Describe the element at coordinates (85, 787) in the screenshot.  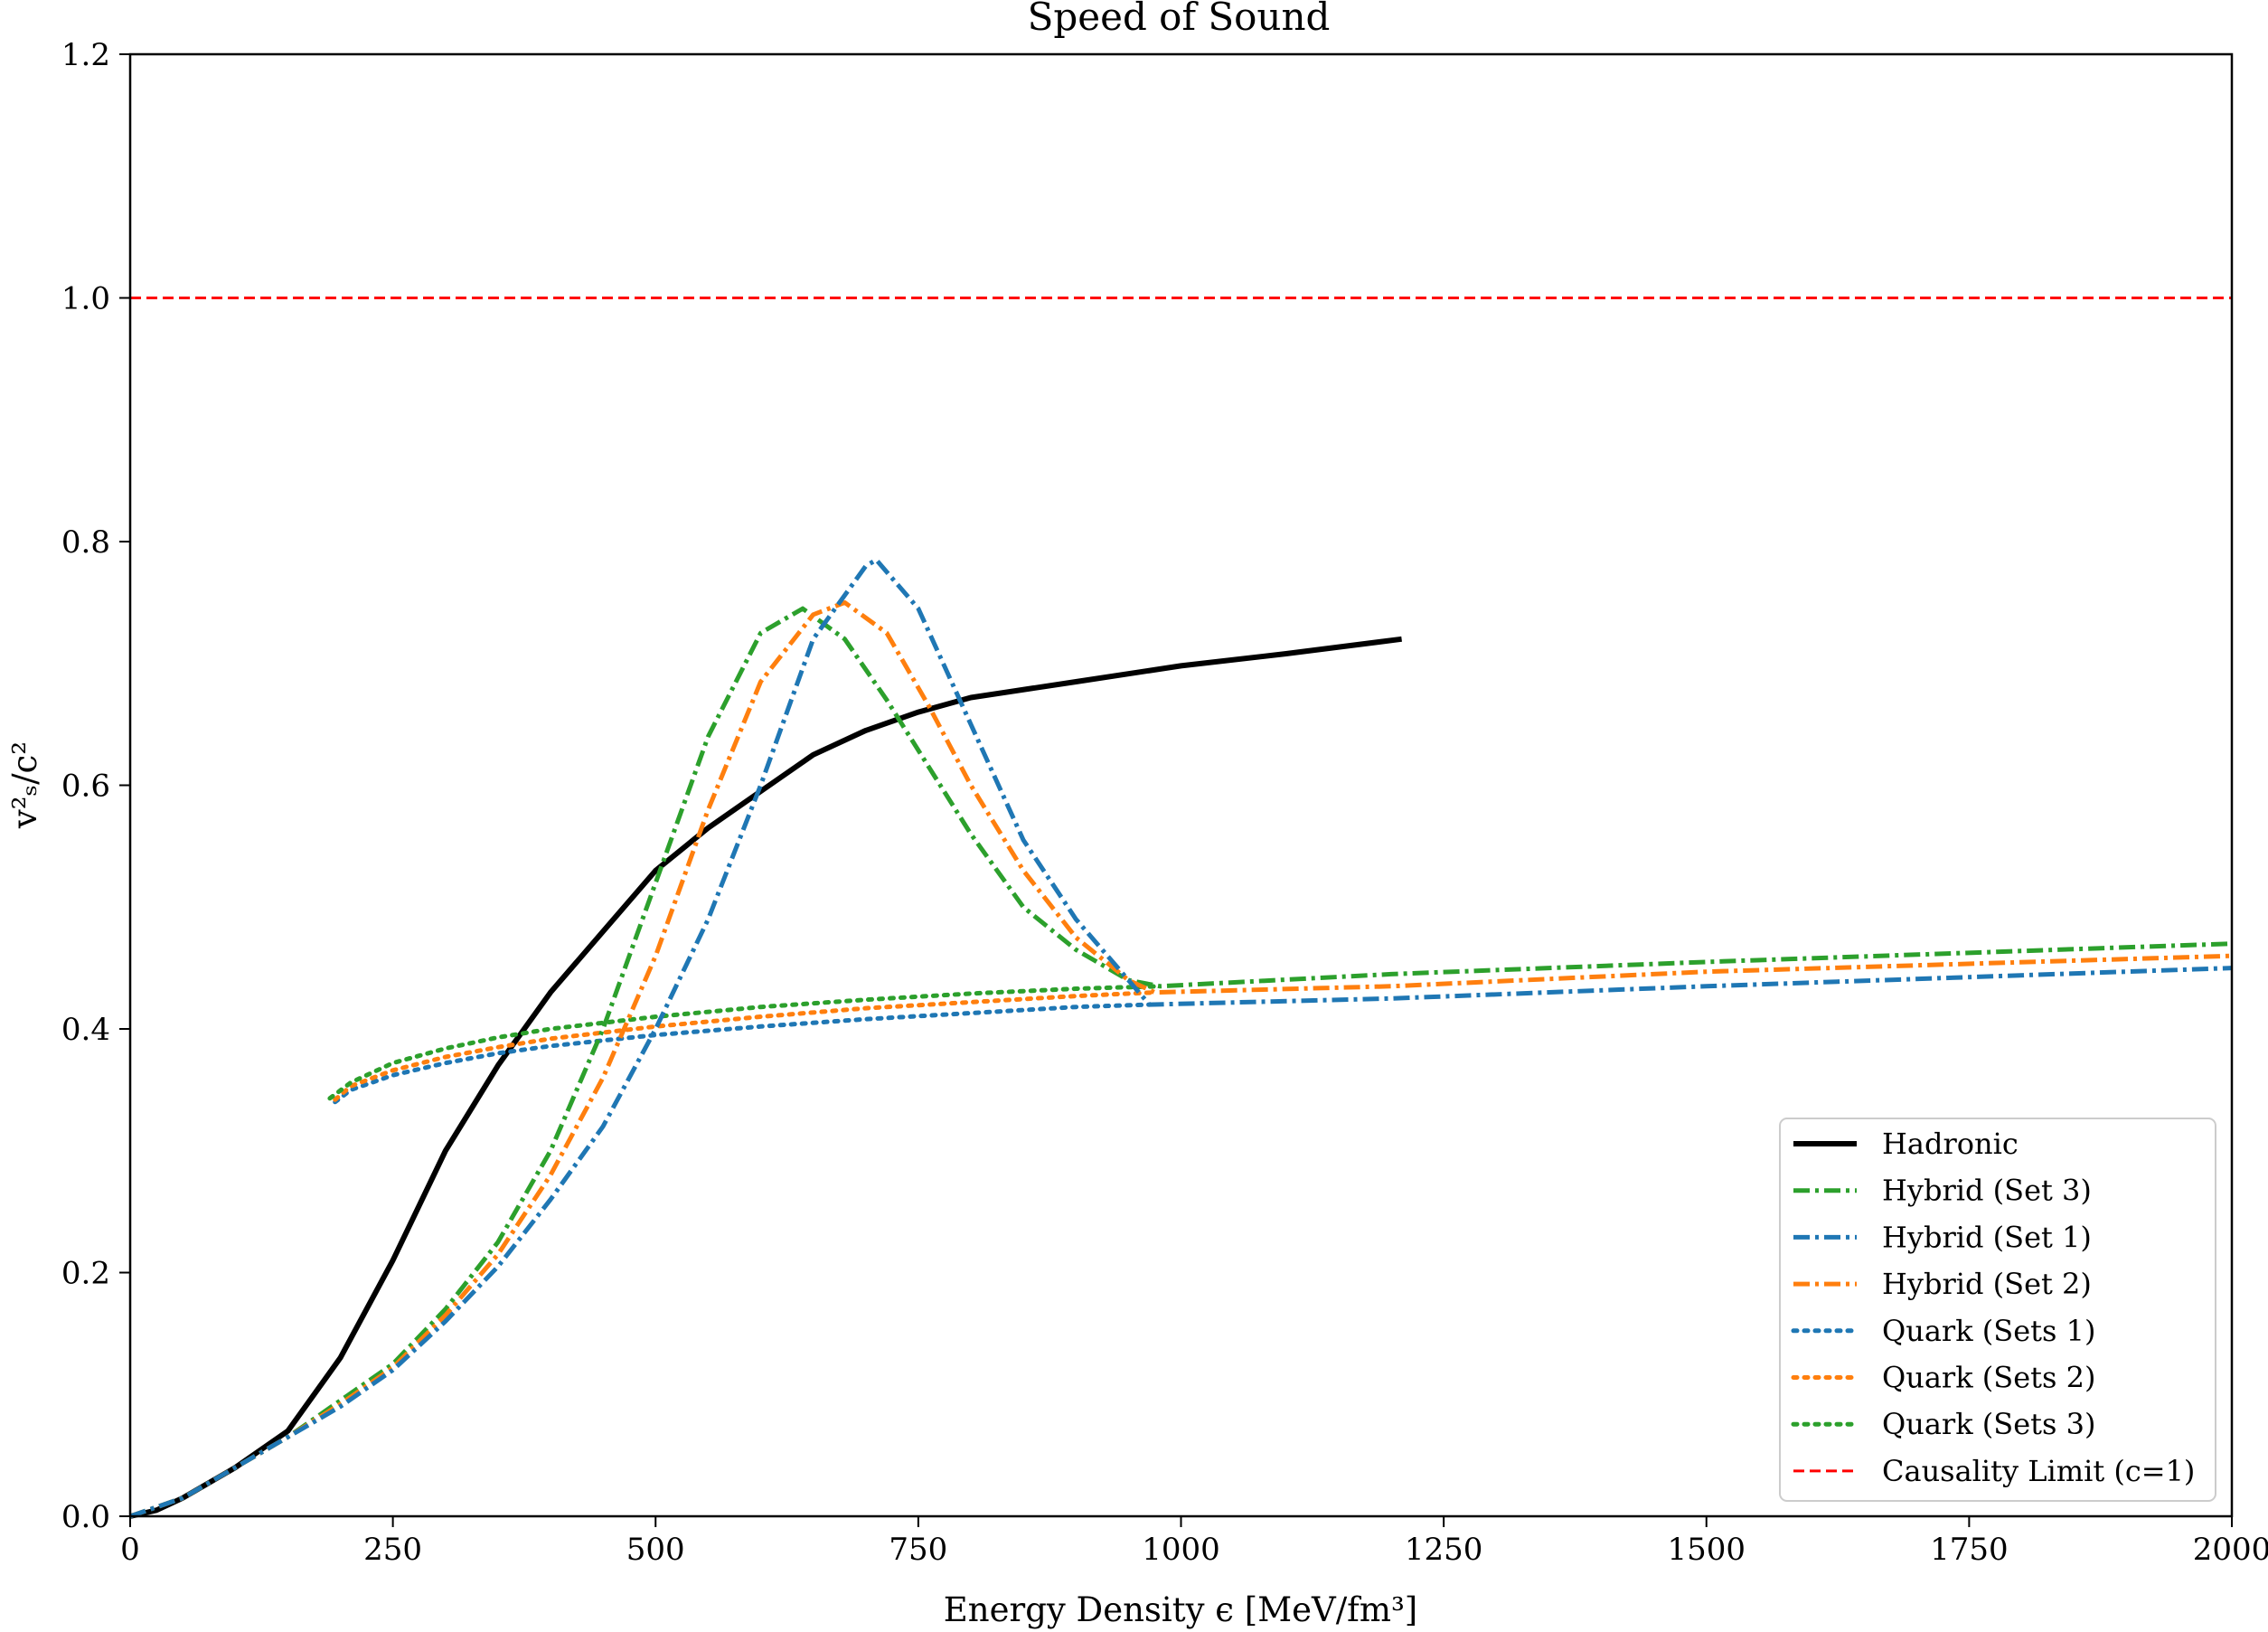
I see `y-tick-label: 0.6` at that location.